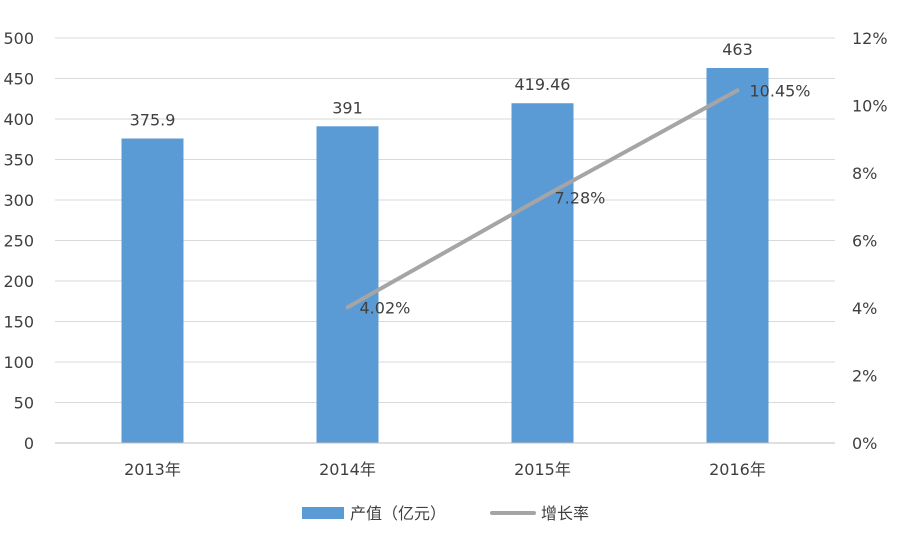 This screenshot has height=539, width=899. I want to click on category-label: 2015年, so click(542, 469).